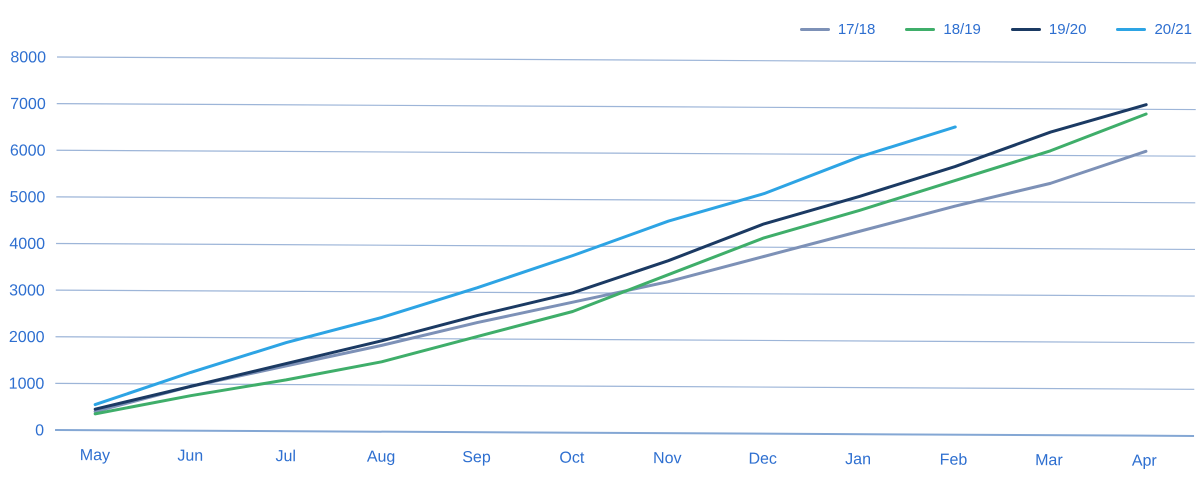  Describe the element at coordinates (190, 456) in the screenshot. I see `x-tick-label: Jun` at that location.